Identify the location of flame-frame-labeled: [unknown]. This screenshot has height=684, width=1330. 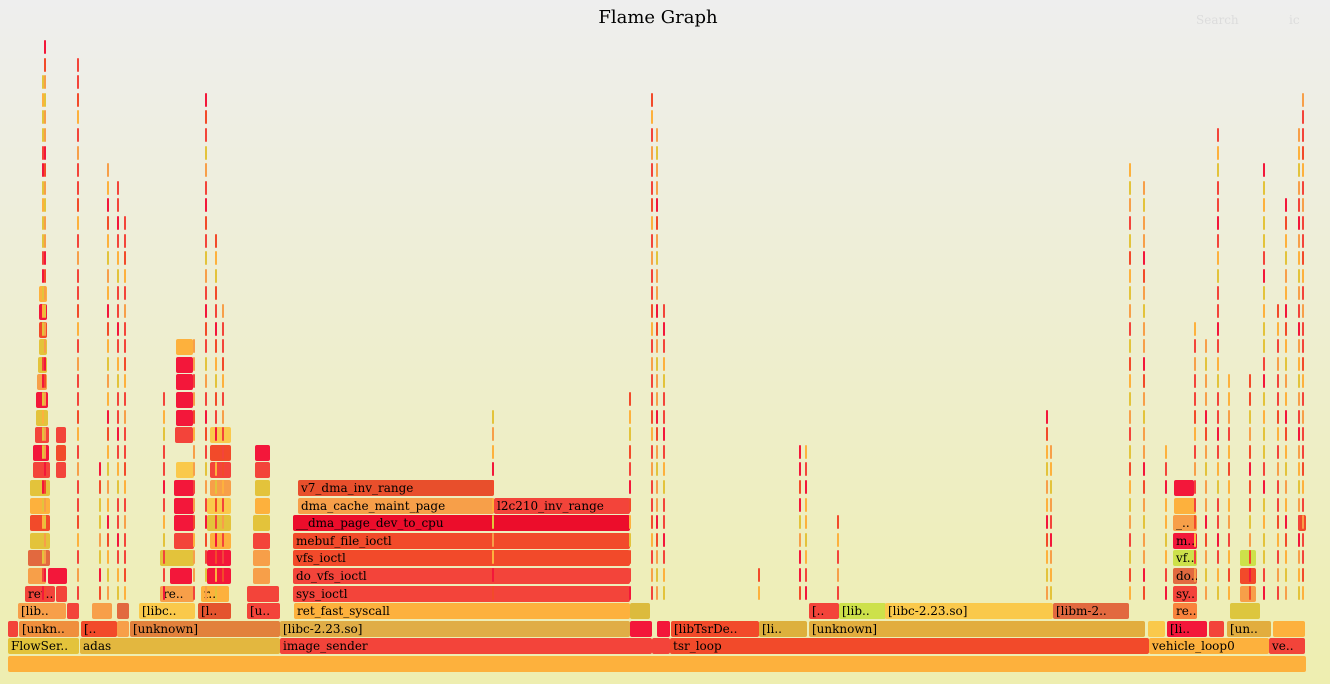
(977, 629).